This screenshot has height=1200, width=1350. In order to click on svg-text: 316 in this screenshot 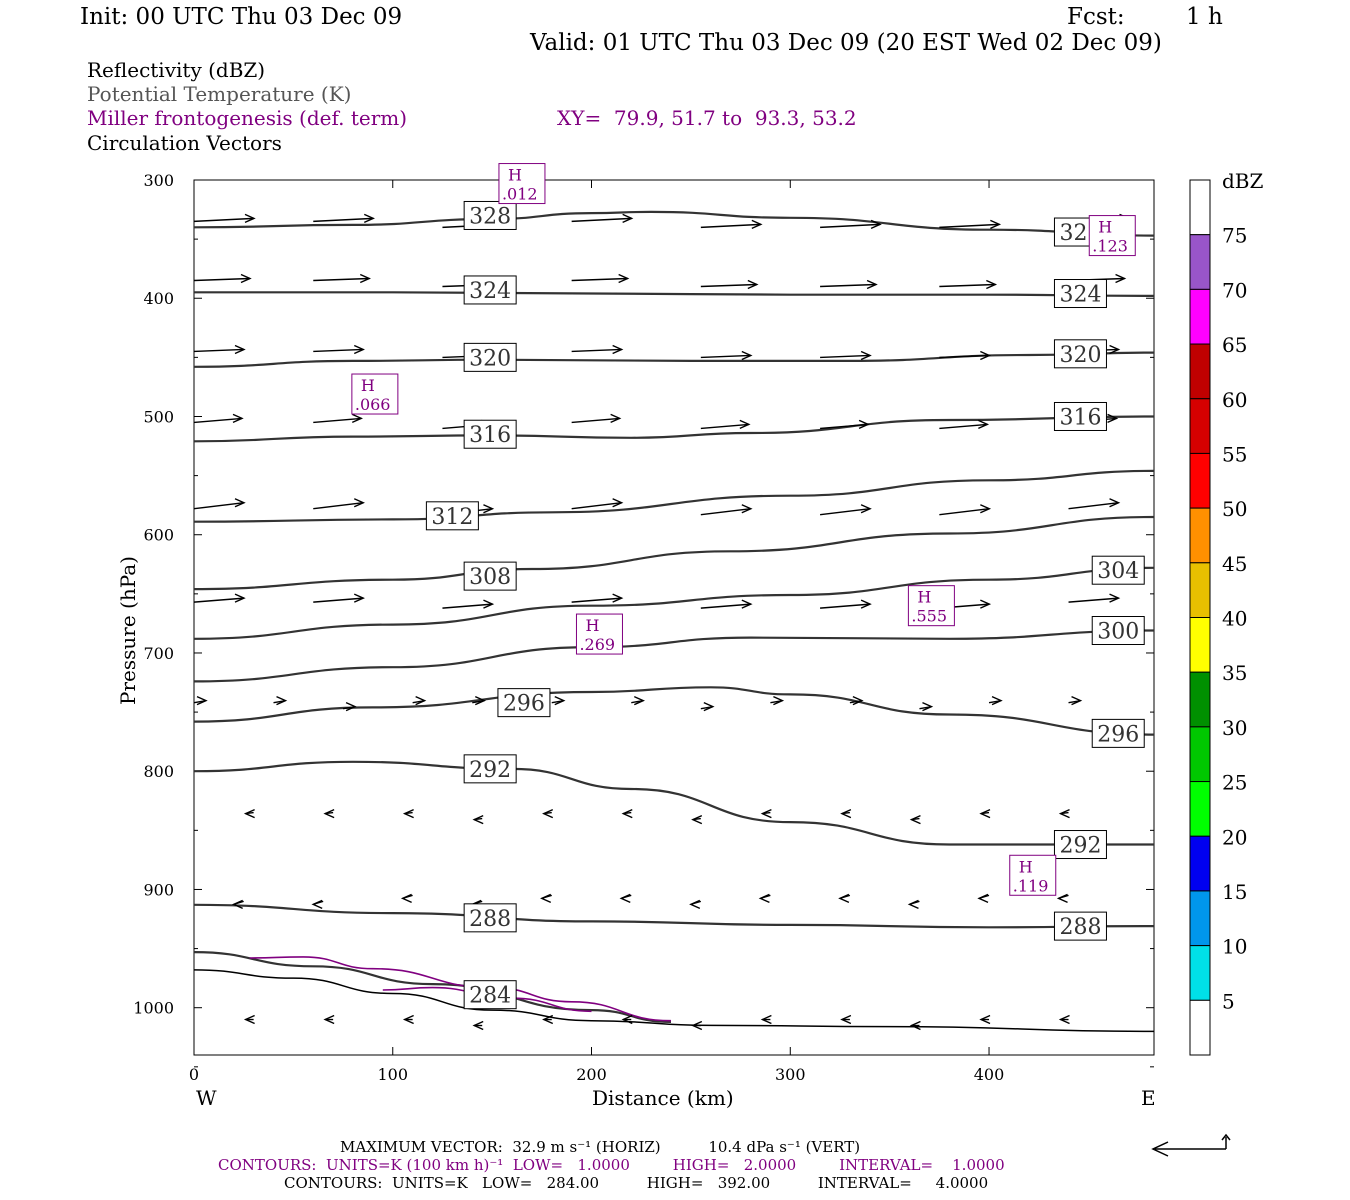, I will do `click(1080, 417)`.